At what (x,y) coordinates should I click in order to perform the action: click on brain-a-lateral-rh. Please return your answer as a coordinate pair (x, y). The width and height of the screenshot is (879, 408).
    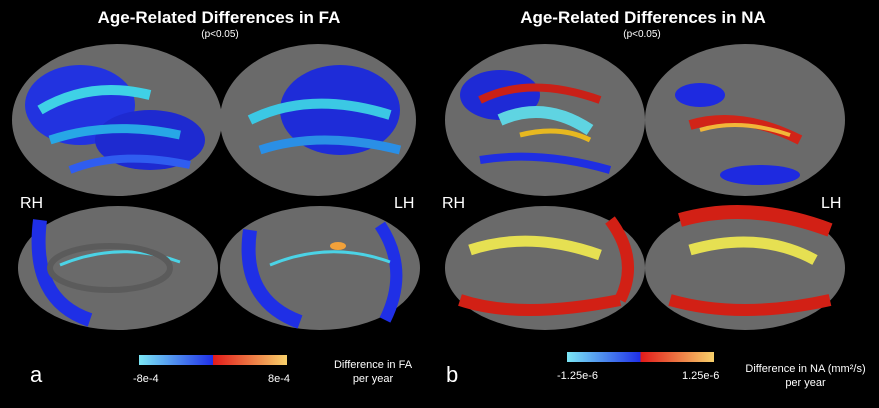
    Looking at the image, I should click on (117, 120).